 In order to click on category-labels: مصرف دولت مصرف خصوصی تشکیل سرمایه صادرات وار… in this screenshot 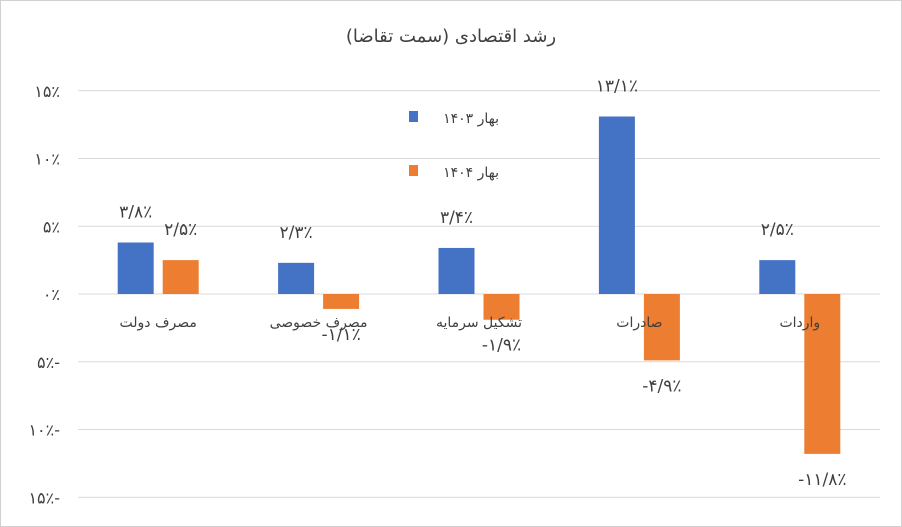, I will do `click(470, 323)`.